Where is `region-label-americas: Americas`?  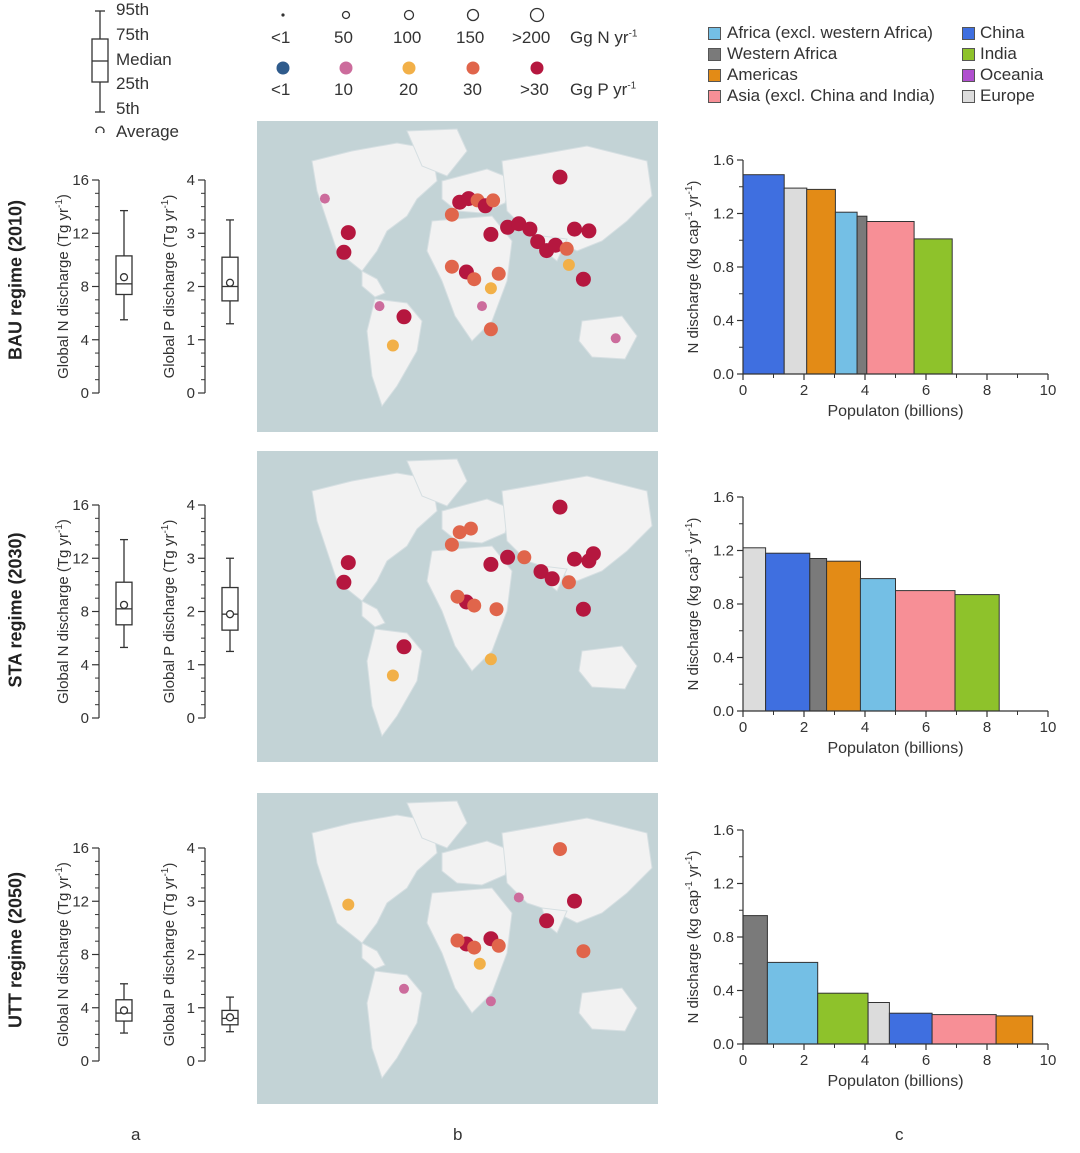
region-label-americas: Americas is located at coordinates (762, 74).